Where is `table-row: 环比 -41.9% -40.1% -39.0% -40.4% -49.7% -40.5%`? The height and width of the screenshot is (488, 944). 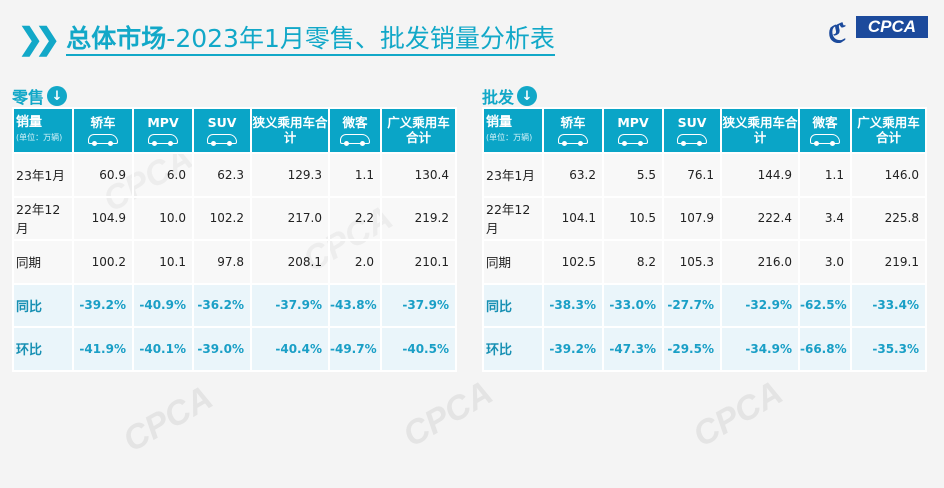 table-row: 环比 -41.9% -40.1% -39.0% -40.4% -49.7% -40.5% is located at coordinates (234, 349).